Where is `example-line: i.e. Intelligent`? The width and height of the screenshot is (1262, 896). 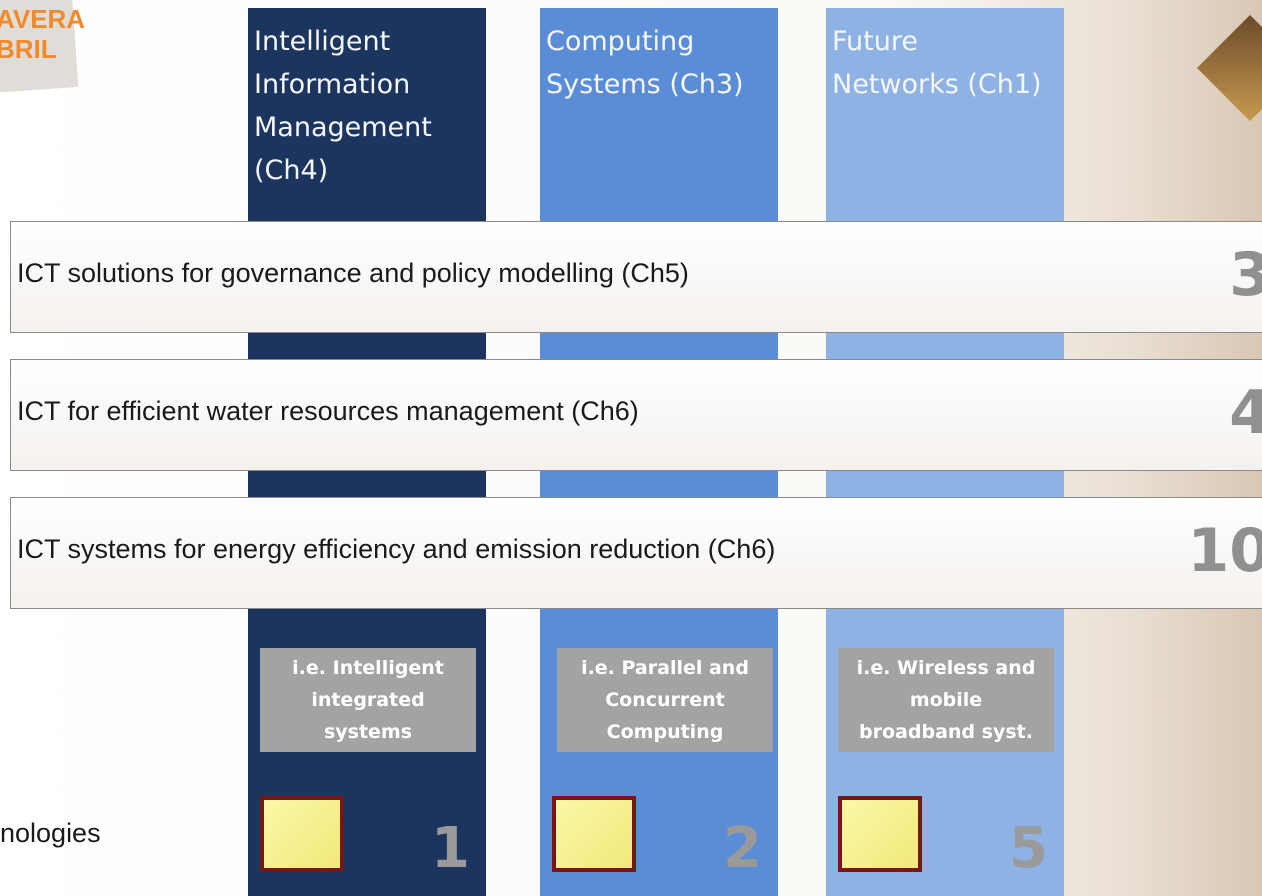
example-line: i.e. Intelligent is located at coordinates (368, 668).